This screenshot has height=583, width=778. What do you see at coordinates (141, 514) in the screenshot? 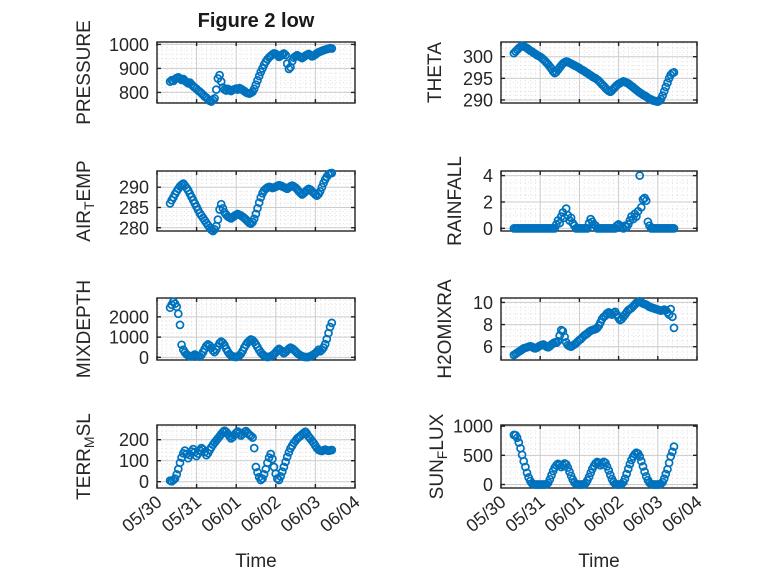
I see `svg-text: 05/30` at bounding box center [141, 514].